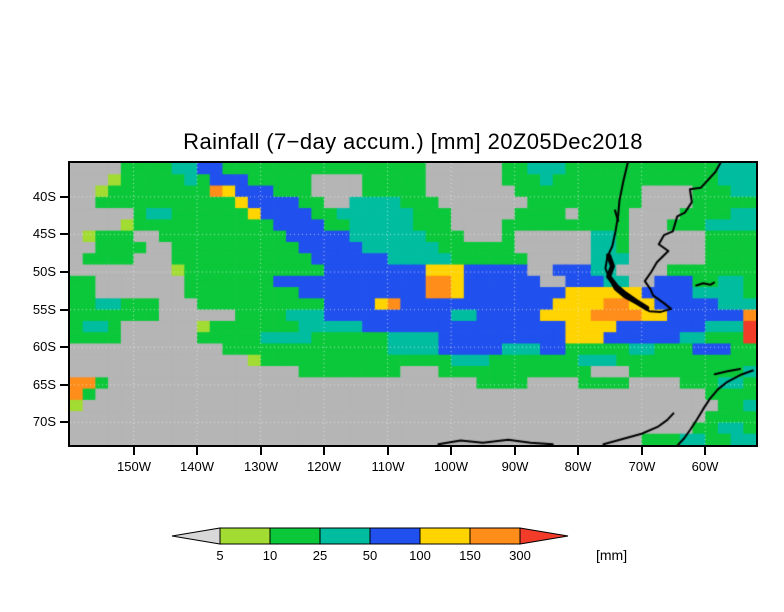 The image size is (784, 612). What do you see at coordinates (134, 466) in the screenshot?
I see `x-axis-tick-label: 150W` at bounding box center [134, 466].